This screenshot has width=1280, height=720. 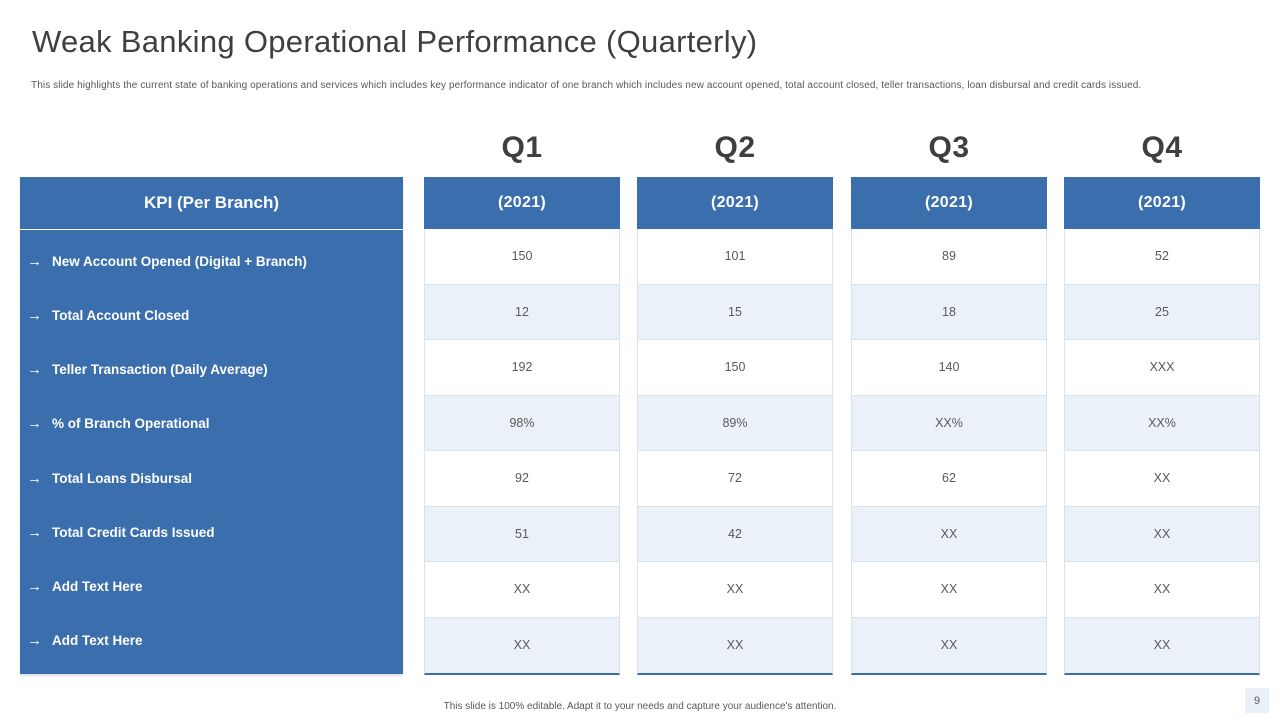 I want to click on kpi-row-add-text-2: → Add Text Here, so click(x=211, y=641).